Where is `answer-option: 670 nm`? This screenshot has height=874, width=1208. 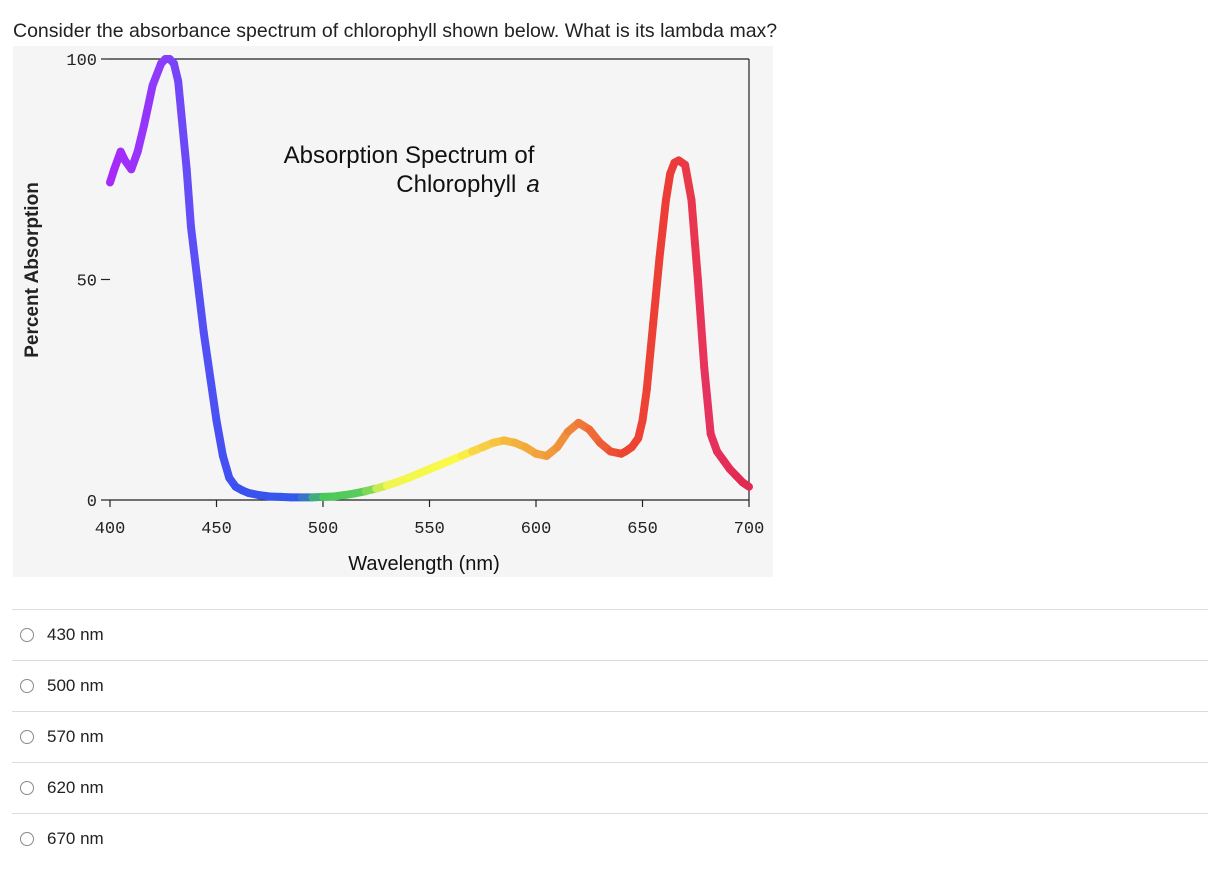 answer-option: 670 nm is located at coordinates (610, 838).